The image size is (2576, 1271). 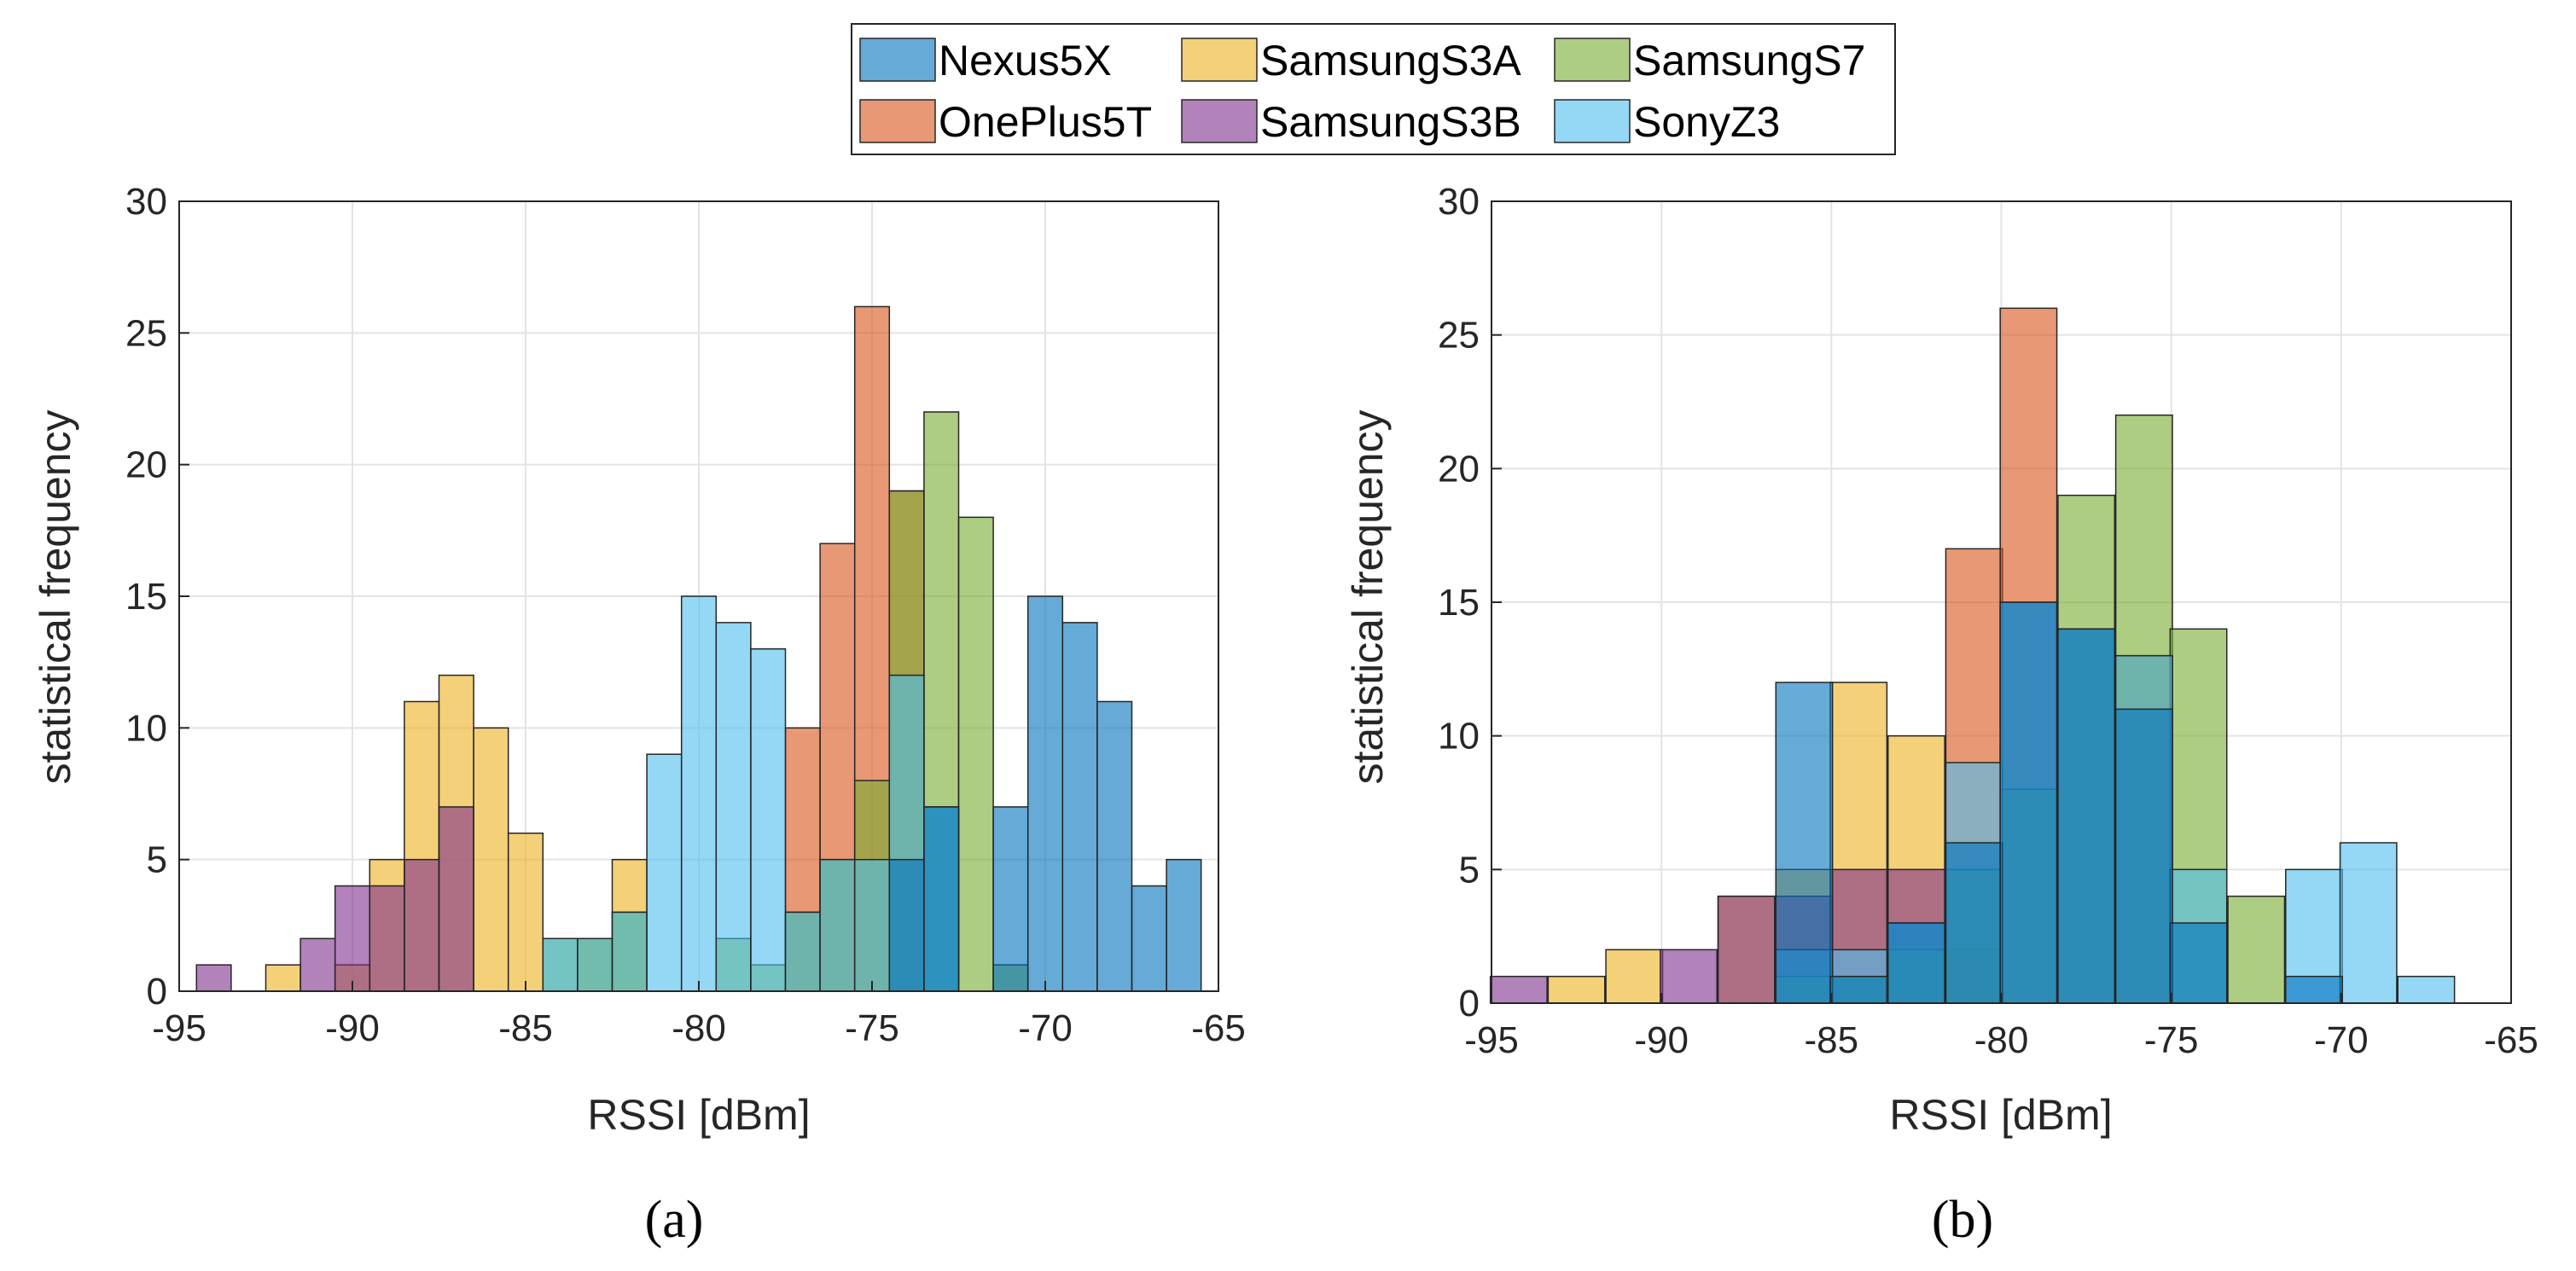 What do you see at coordinates (1045, 122) in the screenshot?
I see `legend-label-oneplus5t: OnePlus5T` at bounding box center [1045, 122].